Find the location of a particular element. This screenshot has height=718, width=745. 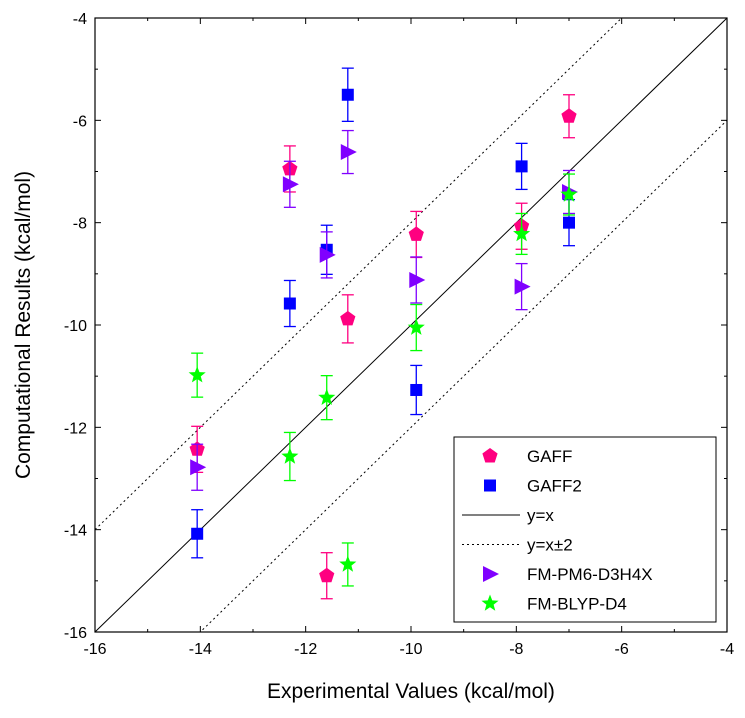

legend-label: y=x±2 is located at coordinates (550, 545).